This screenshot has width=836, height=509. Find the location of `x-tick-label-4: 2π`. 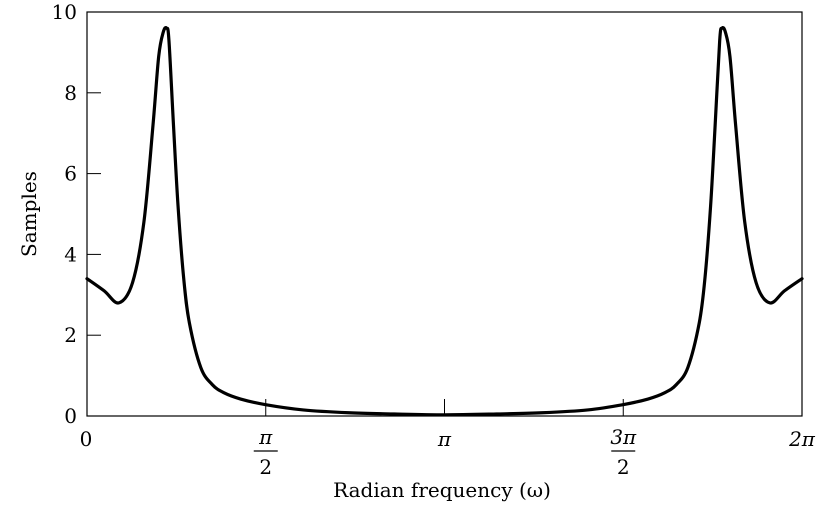

x-tick-label-4: 2π is located at coordinates (802, 439).